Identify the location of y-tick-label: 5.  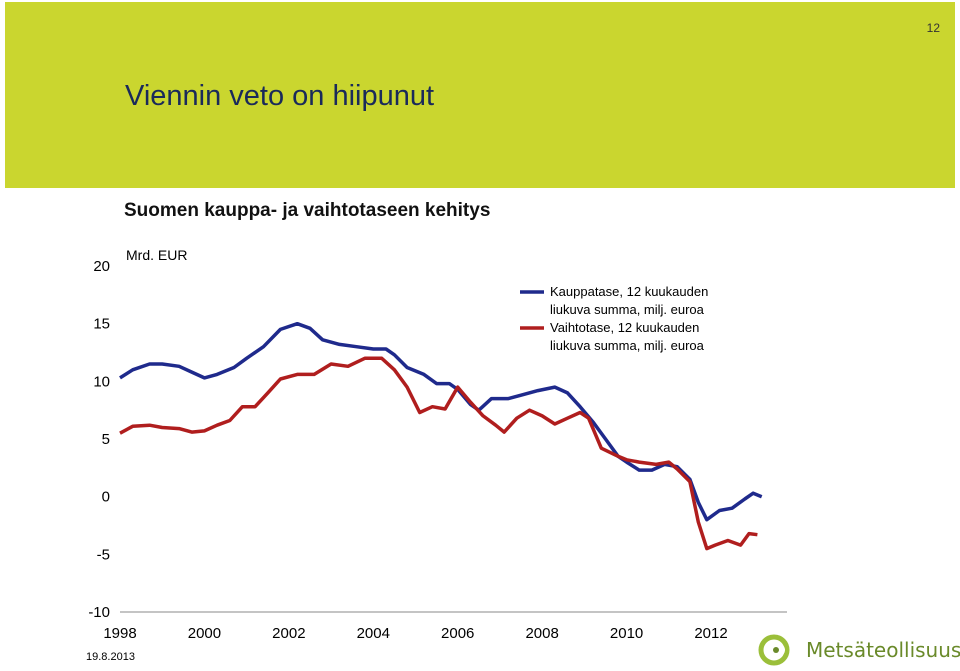
(106, 439).